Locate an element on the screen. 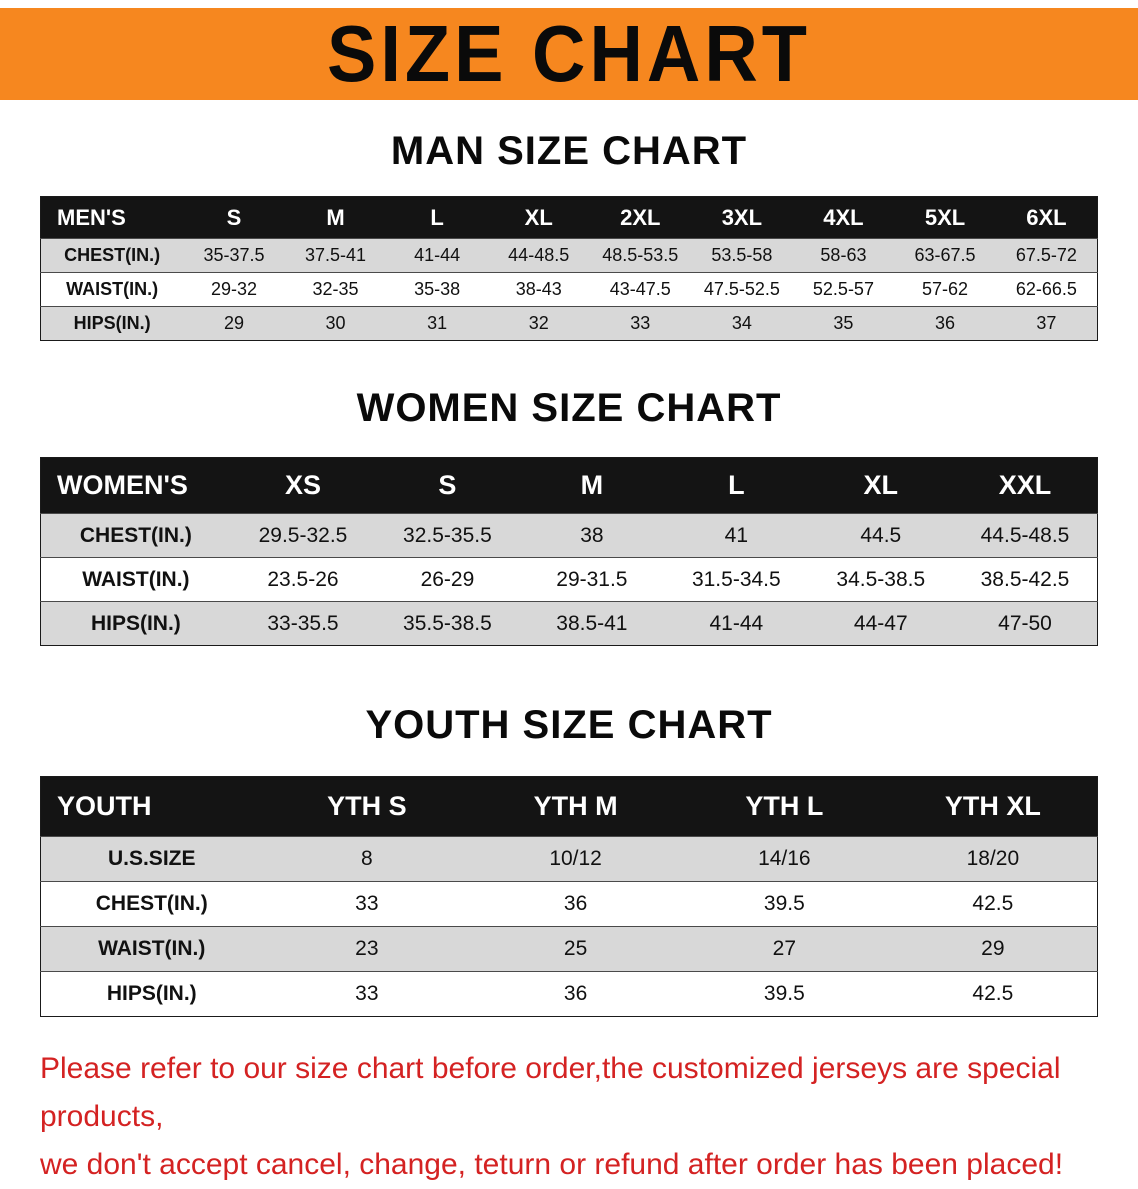 The image size is (1138, 1189). measurement-value-cell: 44.5-48.5 is located at coordinates (1025, 535).